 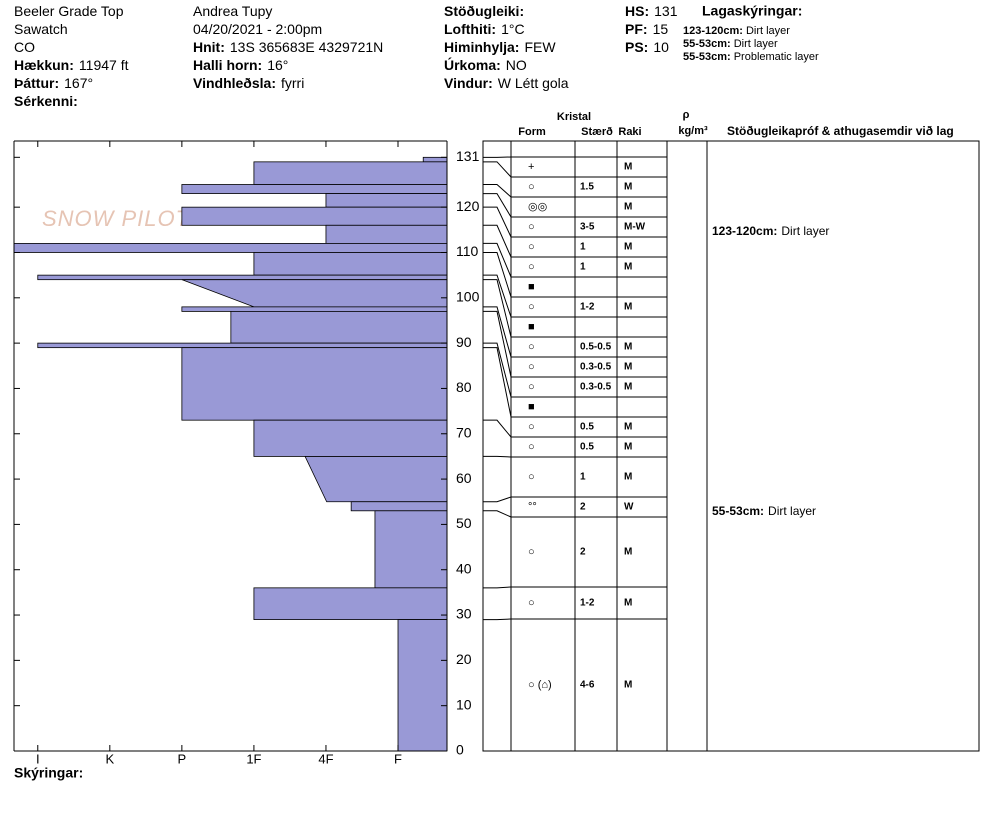 What do you see at coordinates (468, 83) in the screenshot?
I see `field-label: Vindur:` at bounding box center [468, 83].